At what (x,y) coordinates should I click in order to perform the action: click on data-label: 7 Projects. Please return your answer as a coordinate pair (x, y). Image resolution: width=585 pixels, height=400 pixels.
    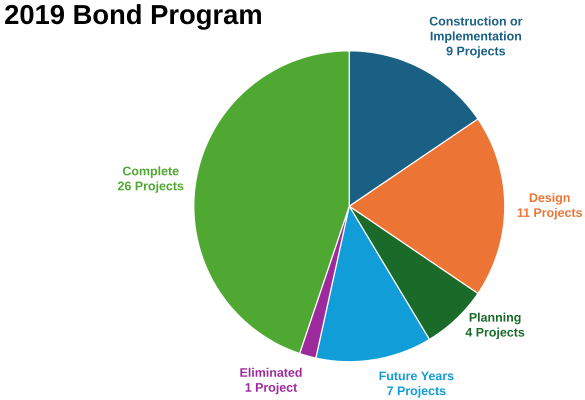
    Looking at the image, I should click on (416, 392).